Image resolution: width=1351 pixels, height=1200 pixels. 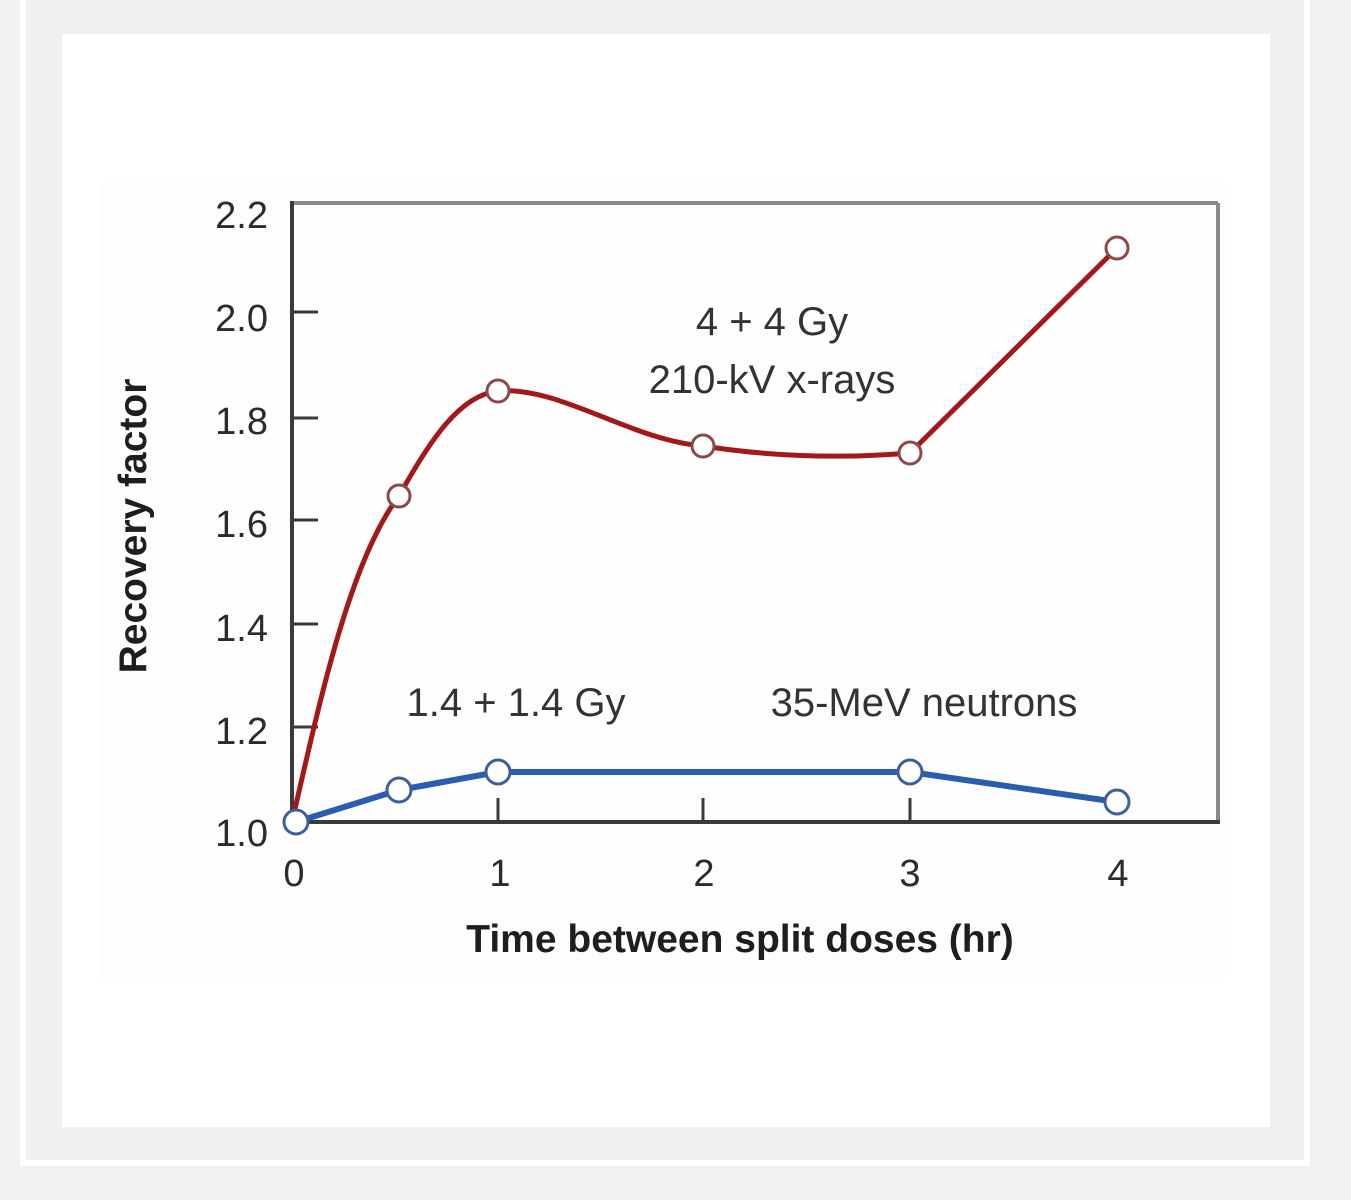 What do you see at coordinates (241, 216) in the screenshot?
I see `y-tick-2.2: 2.2` at bounding box center [241, 216].